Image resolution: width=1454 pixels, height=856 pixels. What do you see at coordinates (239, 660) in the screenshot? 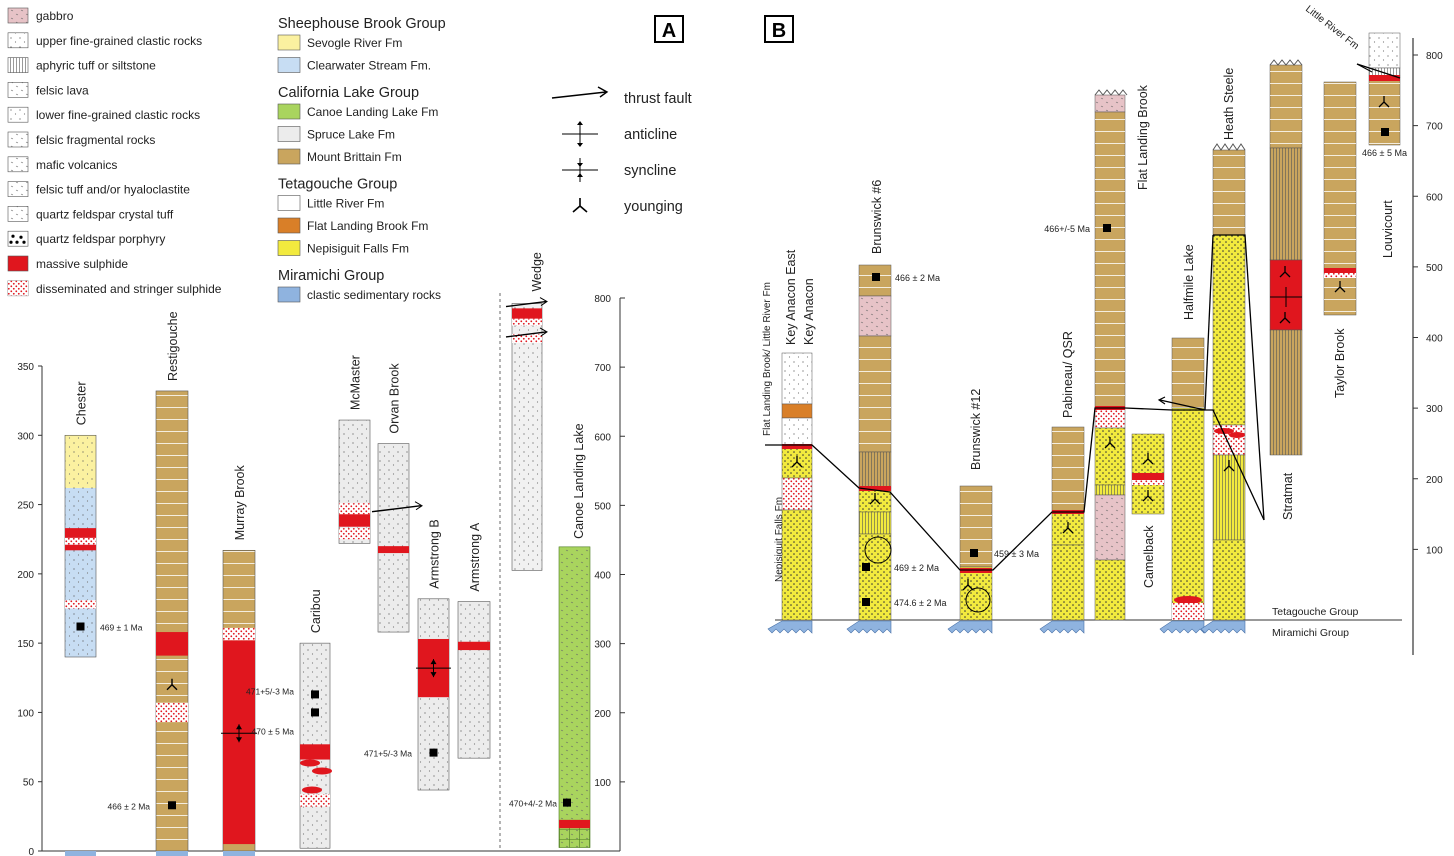
I see `column-murray-brook: Murray Brook` at bounding box center [239, 660].